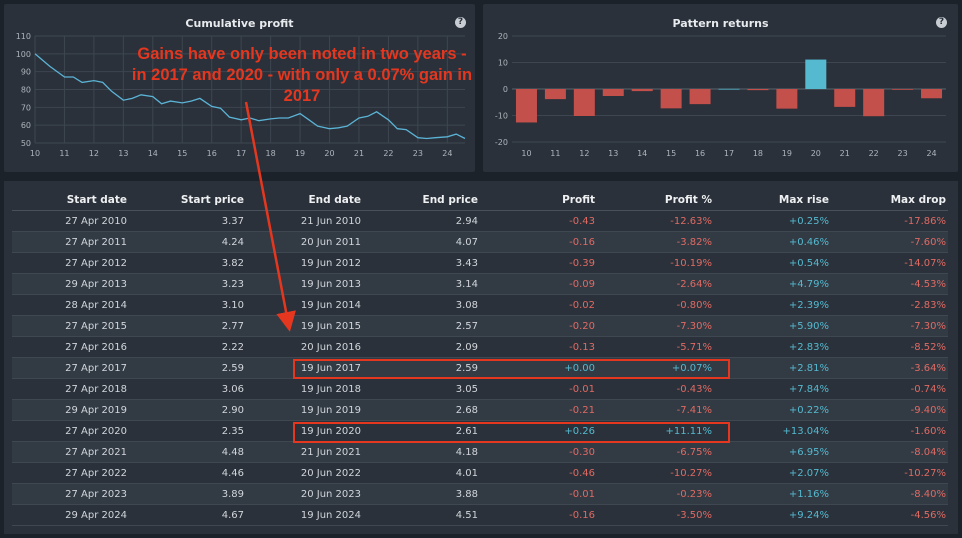 This screenshot has width=962, height=538. Describe the element at coordinates (304, 473) in the screenshot. I see `table-cell: 20 Jun 2022` at that location.